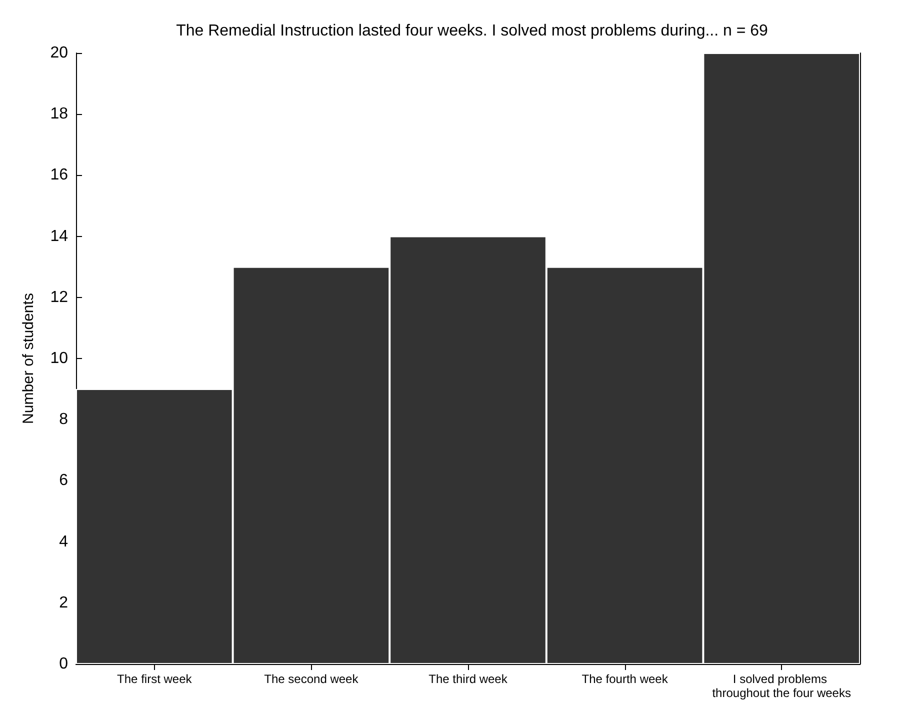 The image size is (916, 719). I want to click on x-tick-label: The first week, so click(155, 679).